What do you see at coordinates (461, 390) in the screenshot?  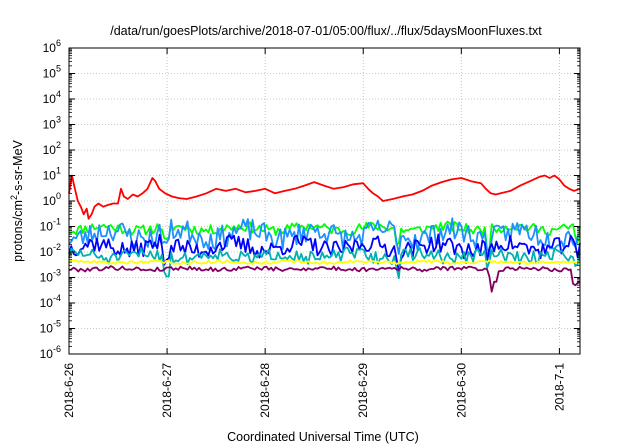 I see `x-tick-label: 2018-6-30` at bounding box center [461, 390].